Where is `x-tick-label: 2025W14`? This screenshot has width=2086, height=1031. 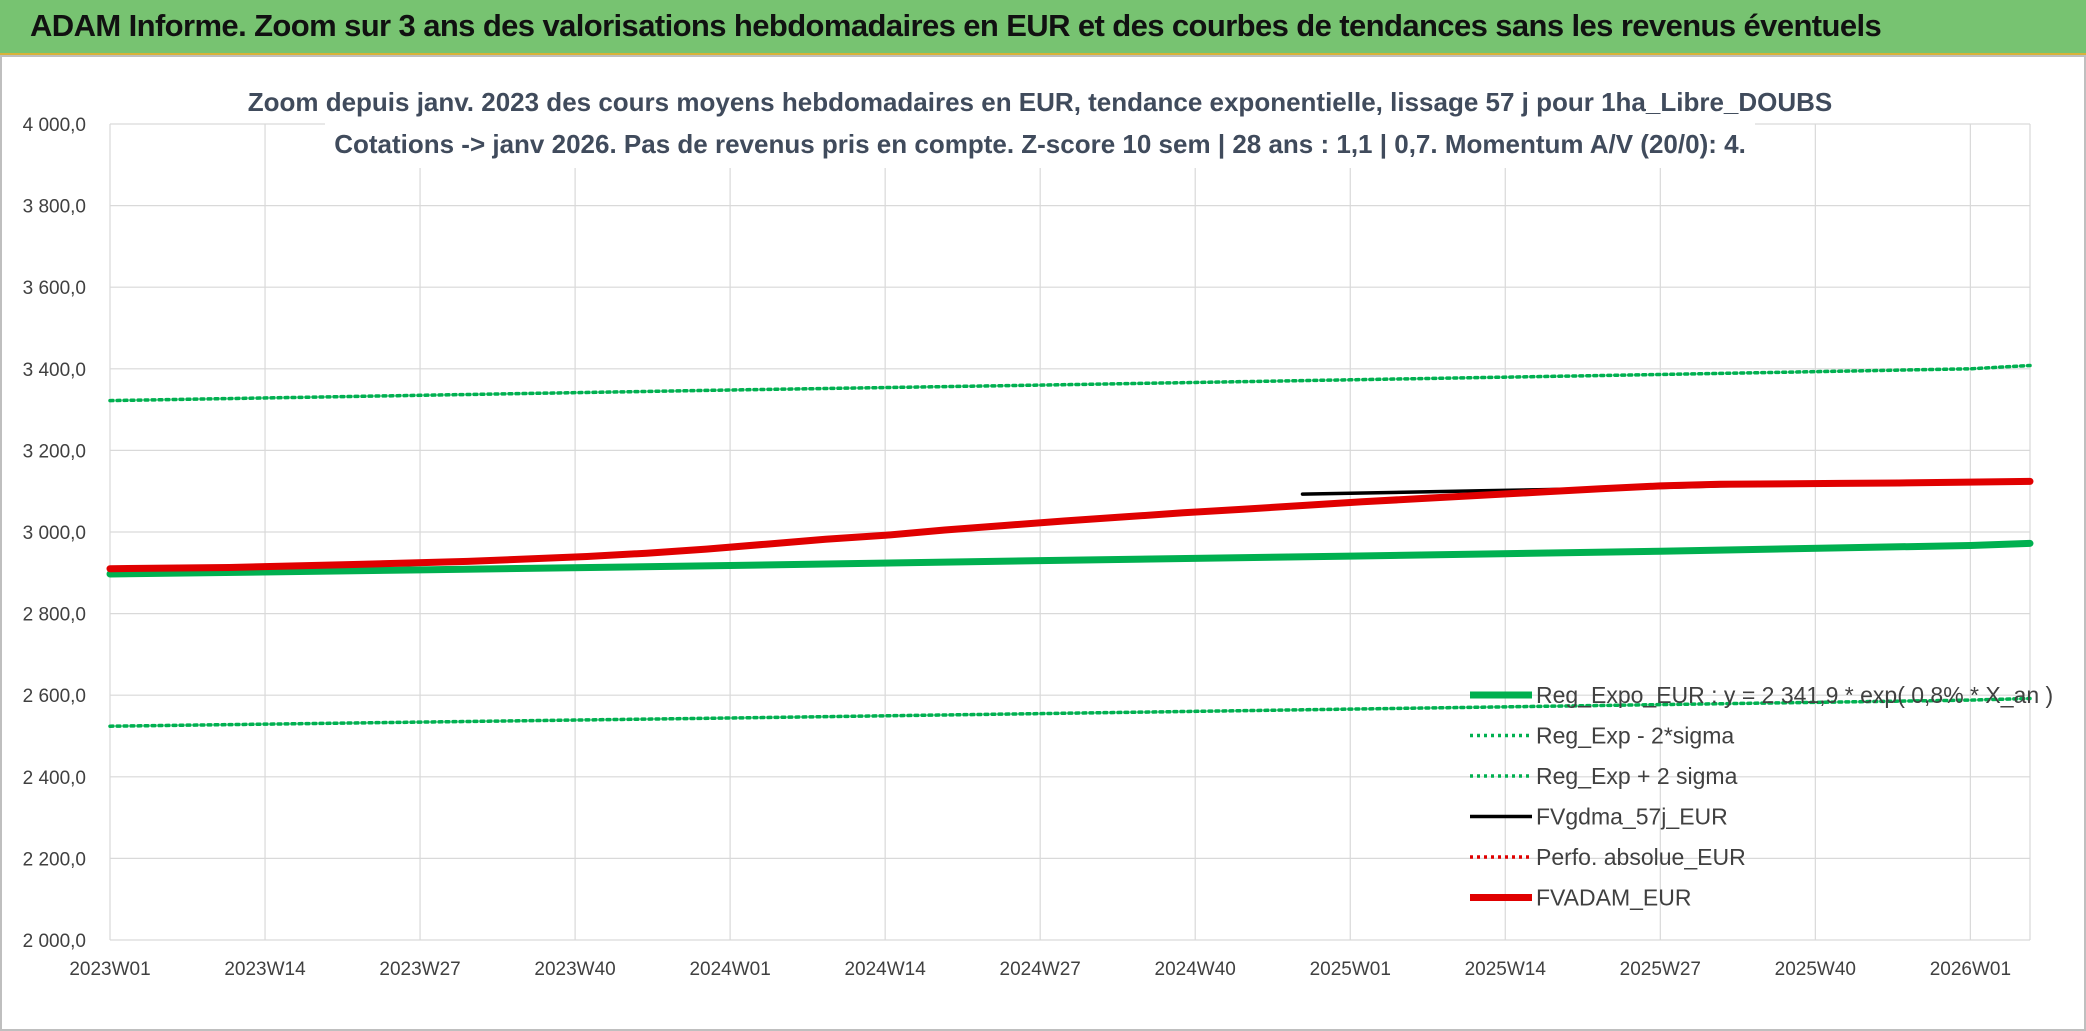 x-tick-label: 2025W14 is located at coordinates (1506, 969).